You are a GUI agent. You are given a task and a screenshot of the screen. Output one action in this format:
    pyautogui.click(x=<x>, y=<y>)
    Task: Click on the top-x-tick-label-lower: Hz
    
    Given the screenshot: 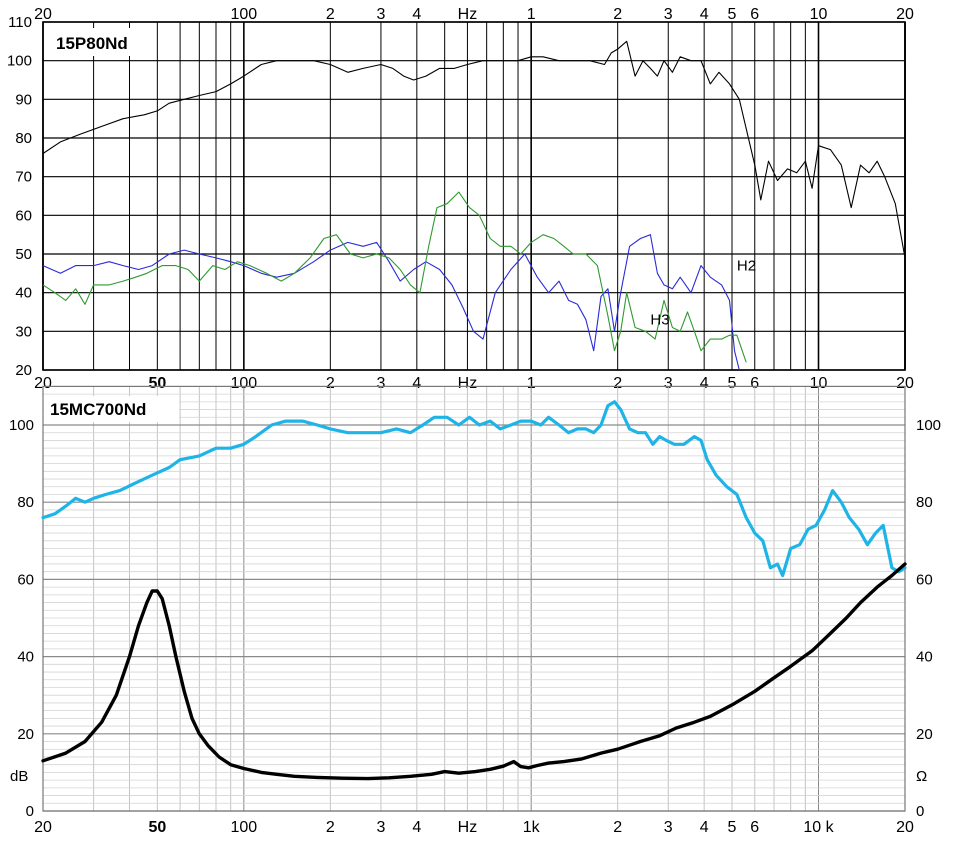 What is the action you would take?
    pyautogui.click(x=468, y=383)
    